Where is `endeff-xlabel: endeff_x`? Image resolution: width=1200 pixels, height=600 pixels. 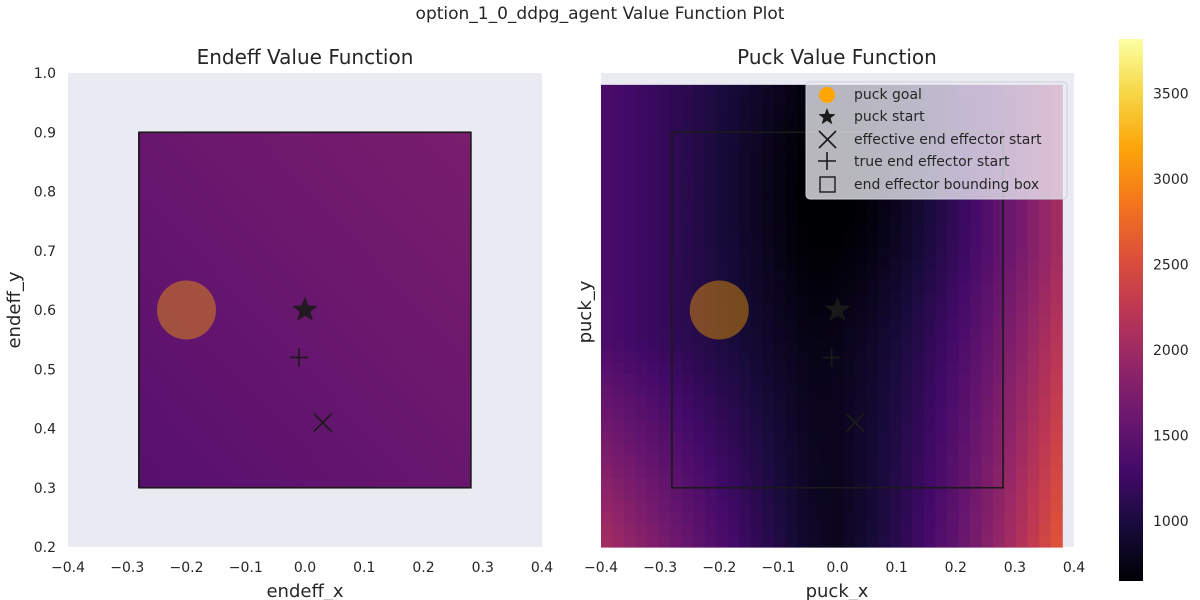 endeff-xlabel: endeff_x is located at coordinates (304, 590).